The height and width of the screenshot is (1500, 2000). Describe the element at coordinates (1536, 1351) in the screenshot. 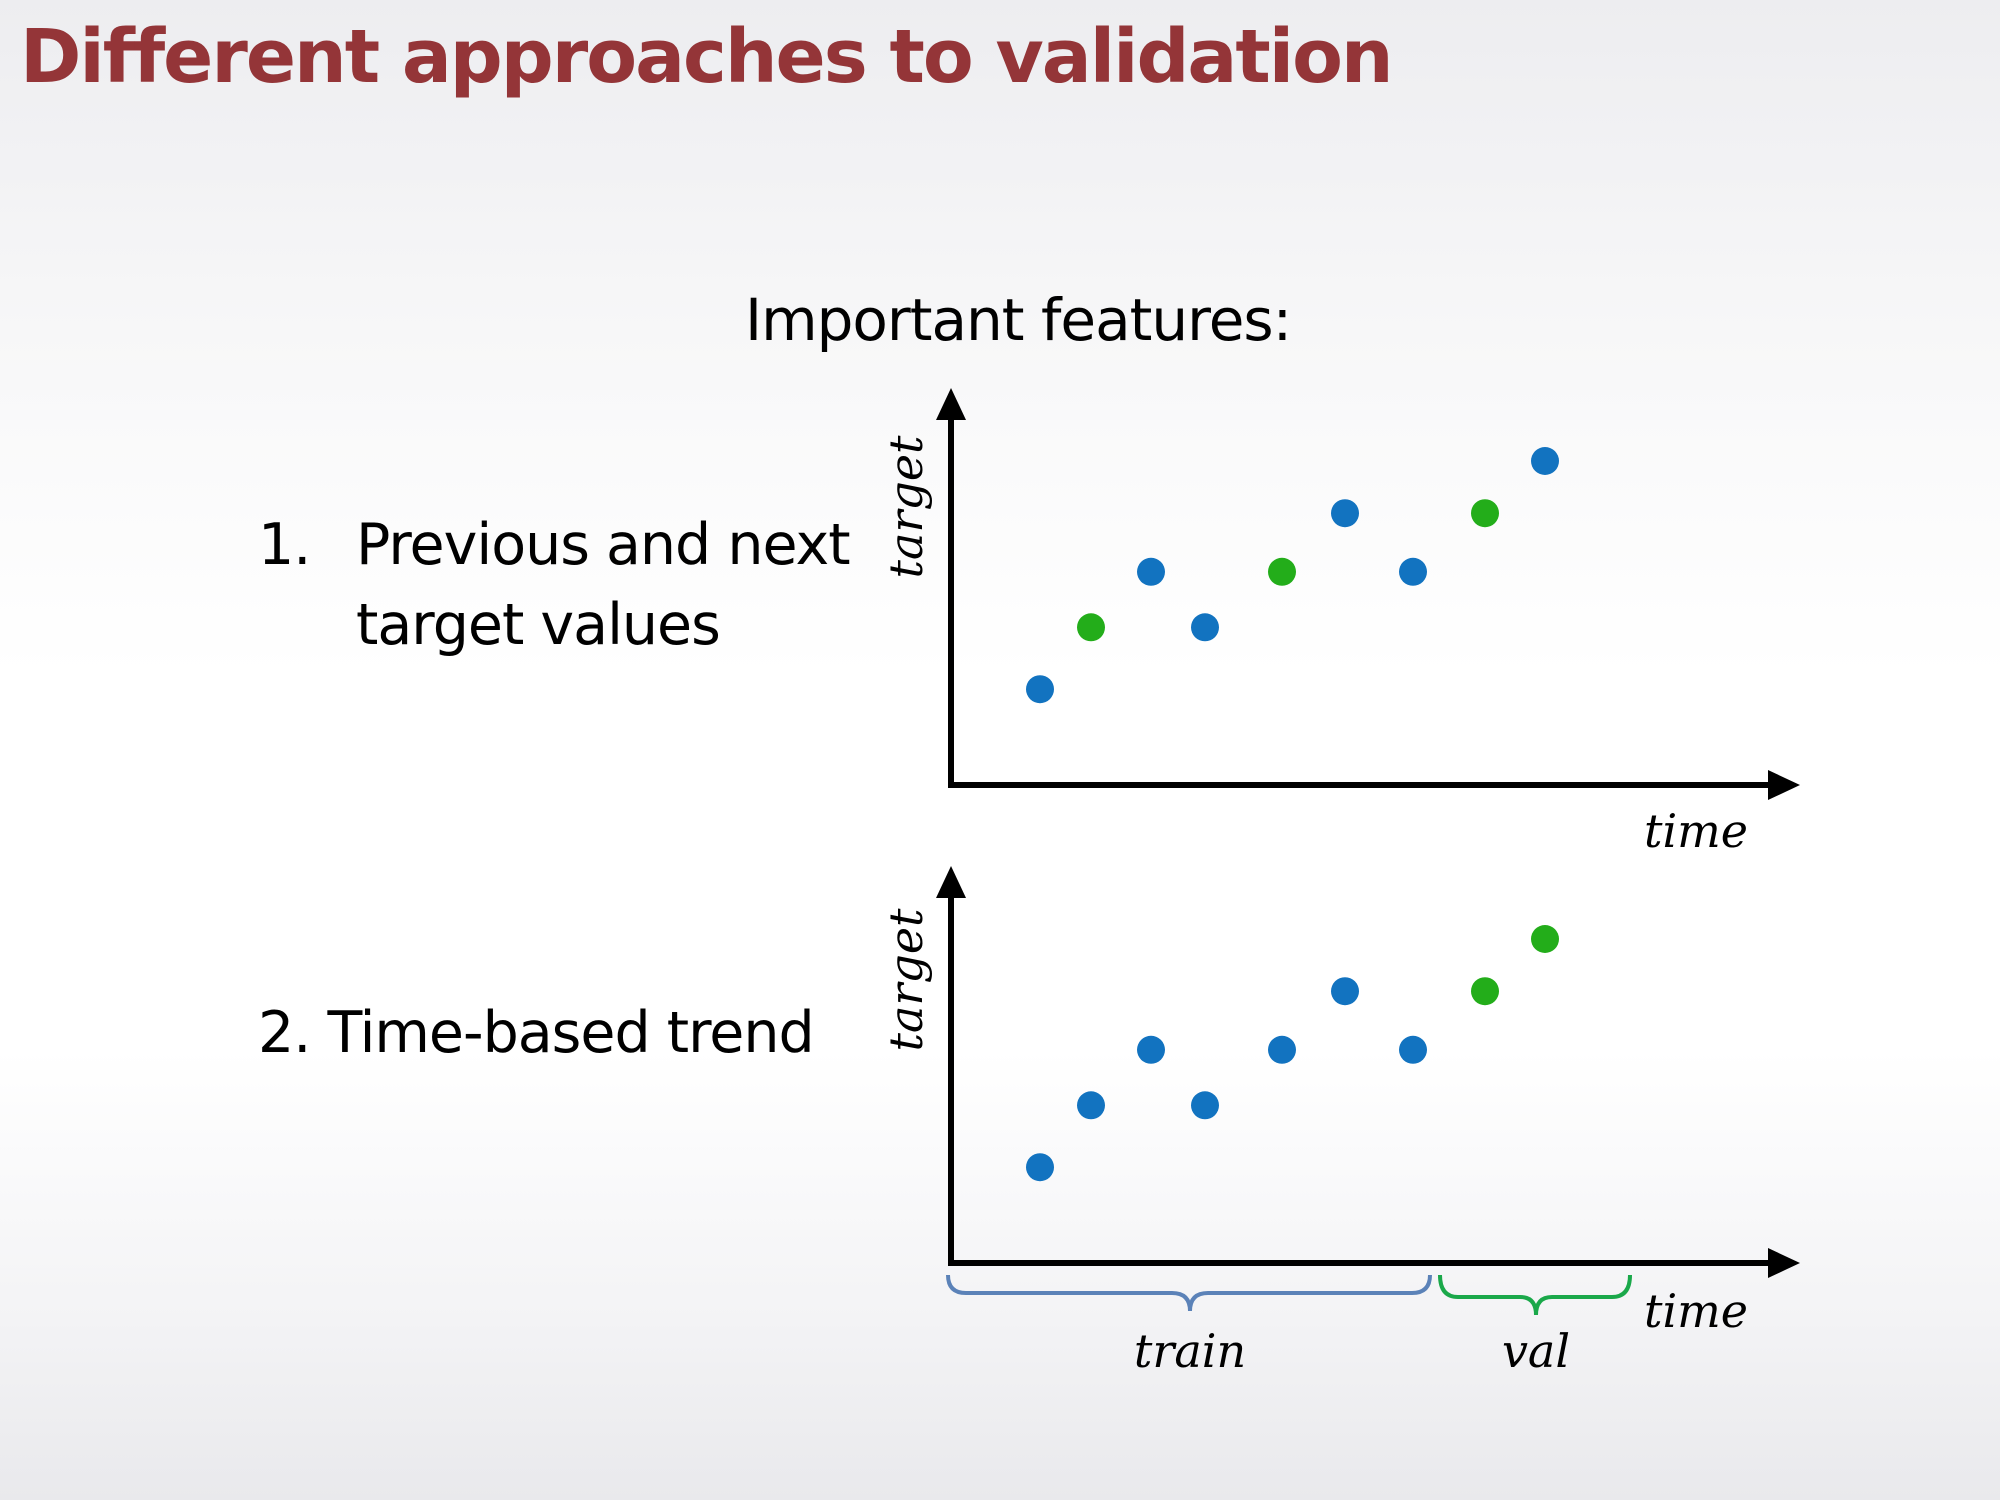

I see `val-label: val` at that location.